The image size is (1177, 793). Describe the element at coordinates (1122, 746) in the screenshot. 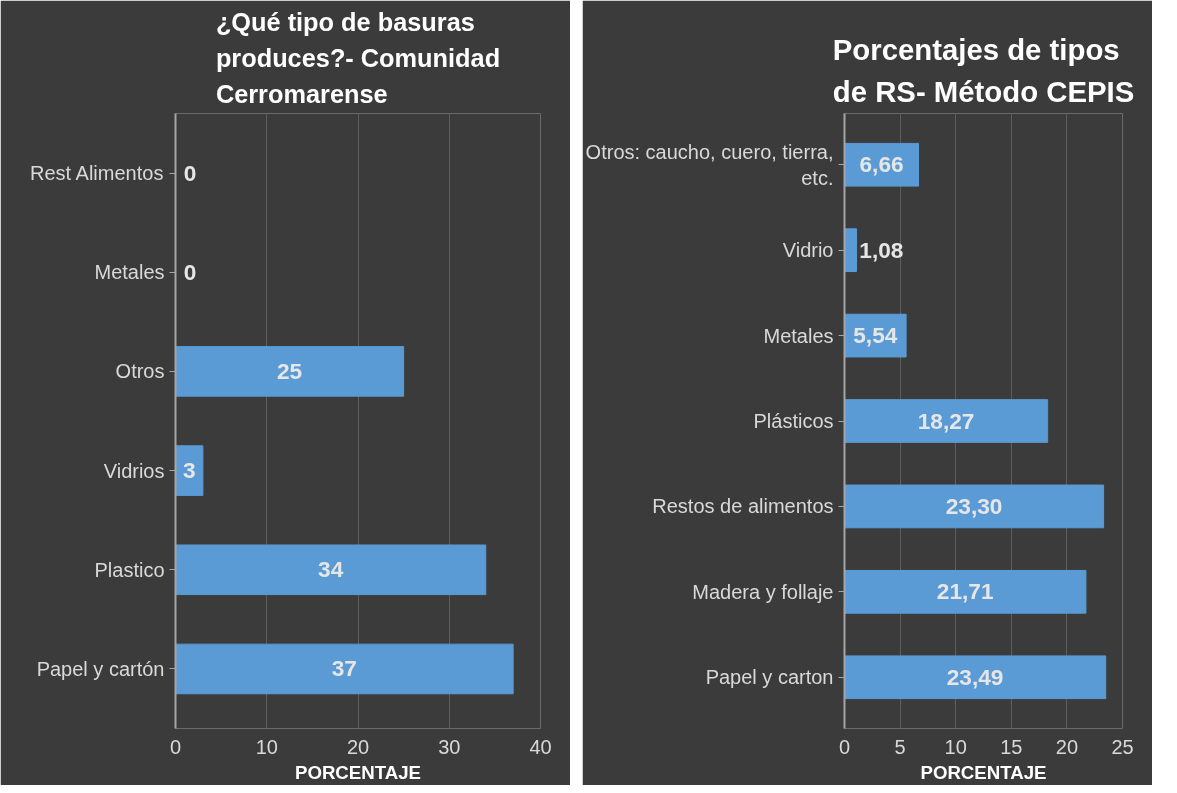

I see `x-tick-label: 25` at that location.